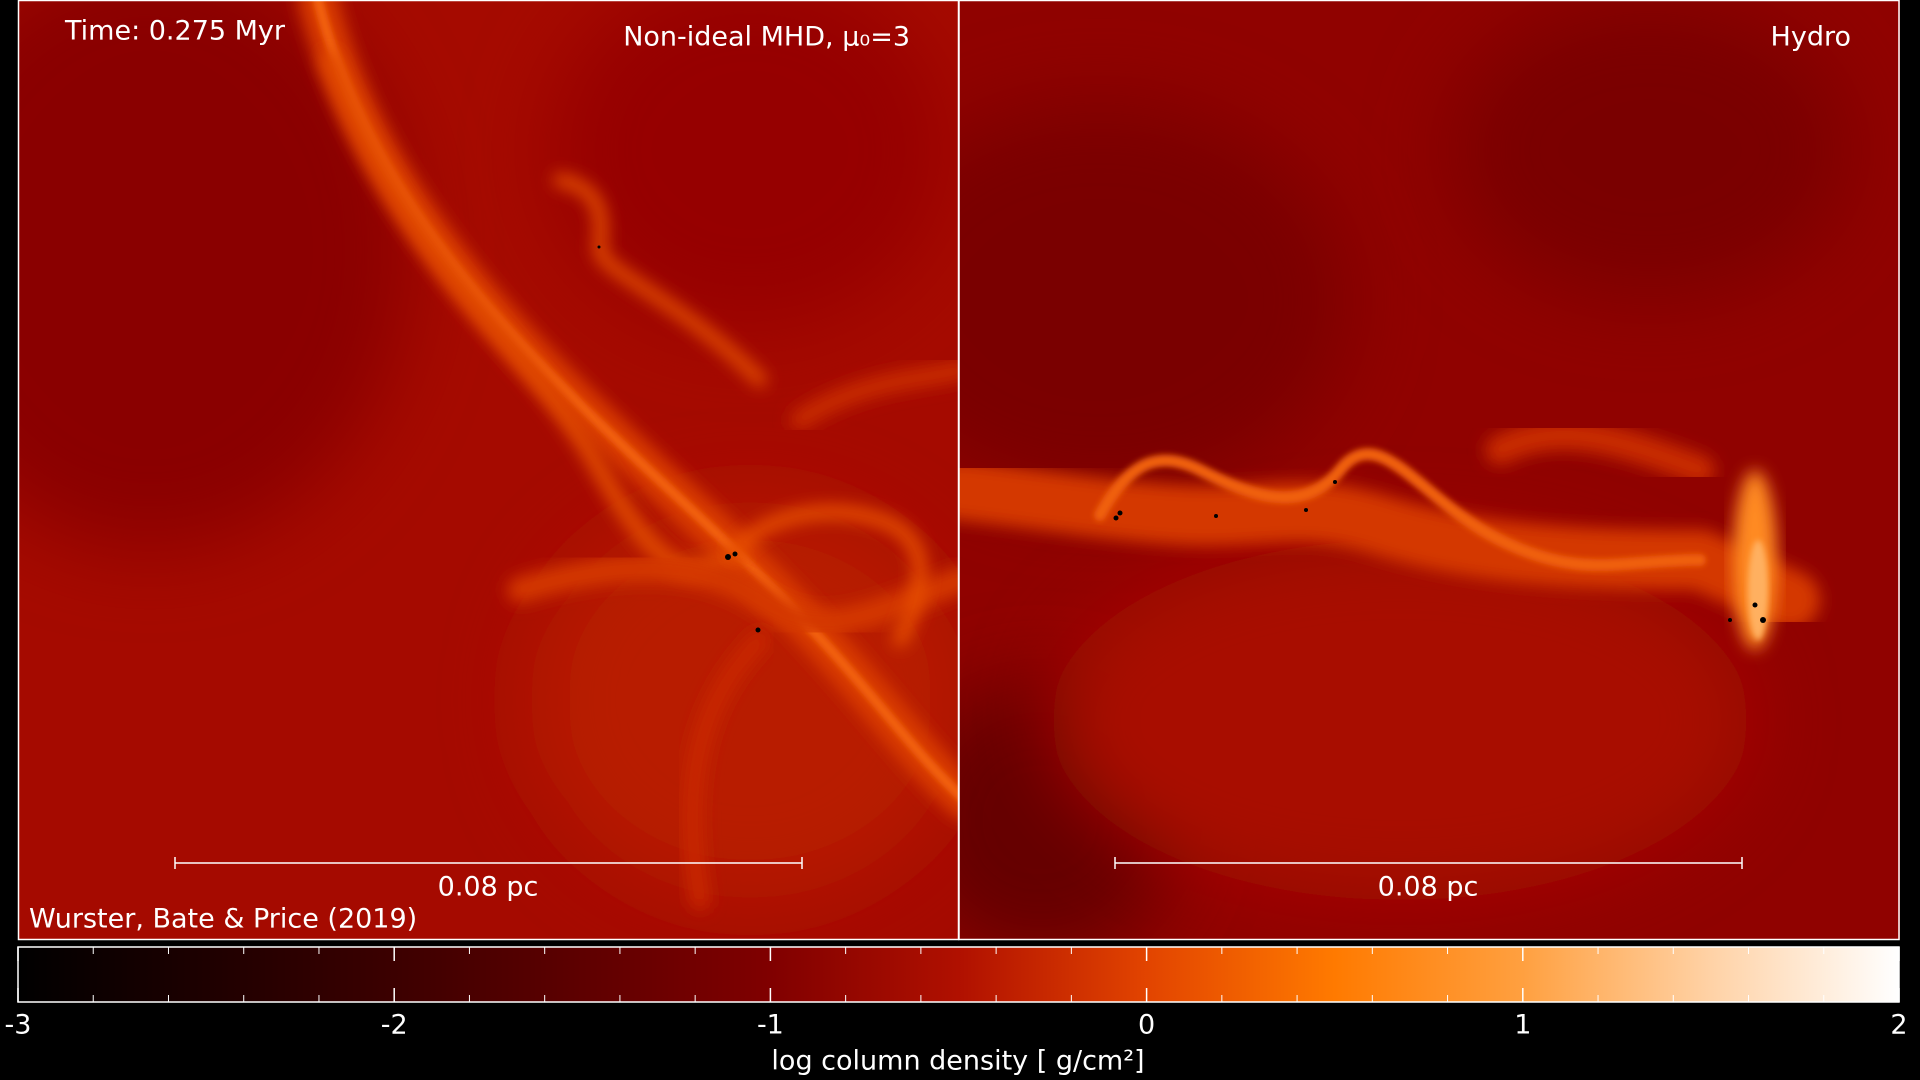  I want to click on colorbar-label: log column density [ g/cm²], so click(957, 1061).